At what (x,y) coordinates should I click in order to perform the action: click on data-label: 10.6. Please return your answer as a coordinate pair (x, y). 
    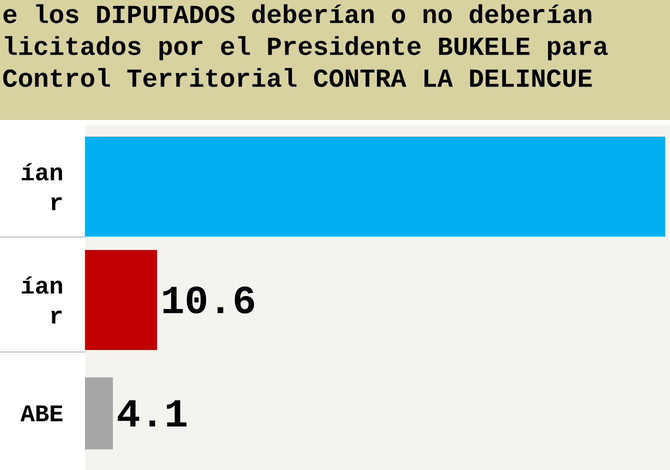
    Looking at the image, I should click on (208, 300).